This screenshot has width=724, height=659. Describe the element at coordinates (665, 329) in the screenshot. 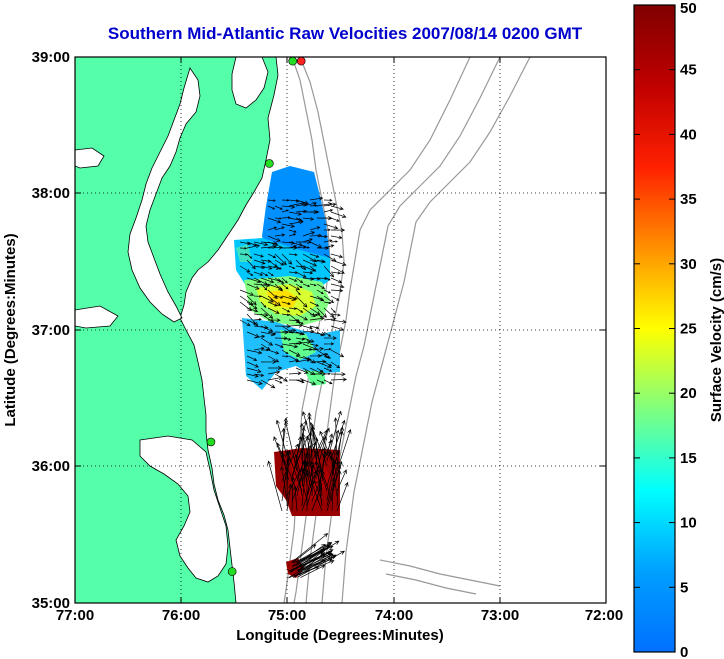

I see `colorbar-ticks: 0 5 10 15 20 25 30 35 40 45 50` at that location.